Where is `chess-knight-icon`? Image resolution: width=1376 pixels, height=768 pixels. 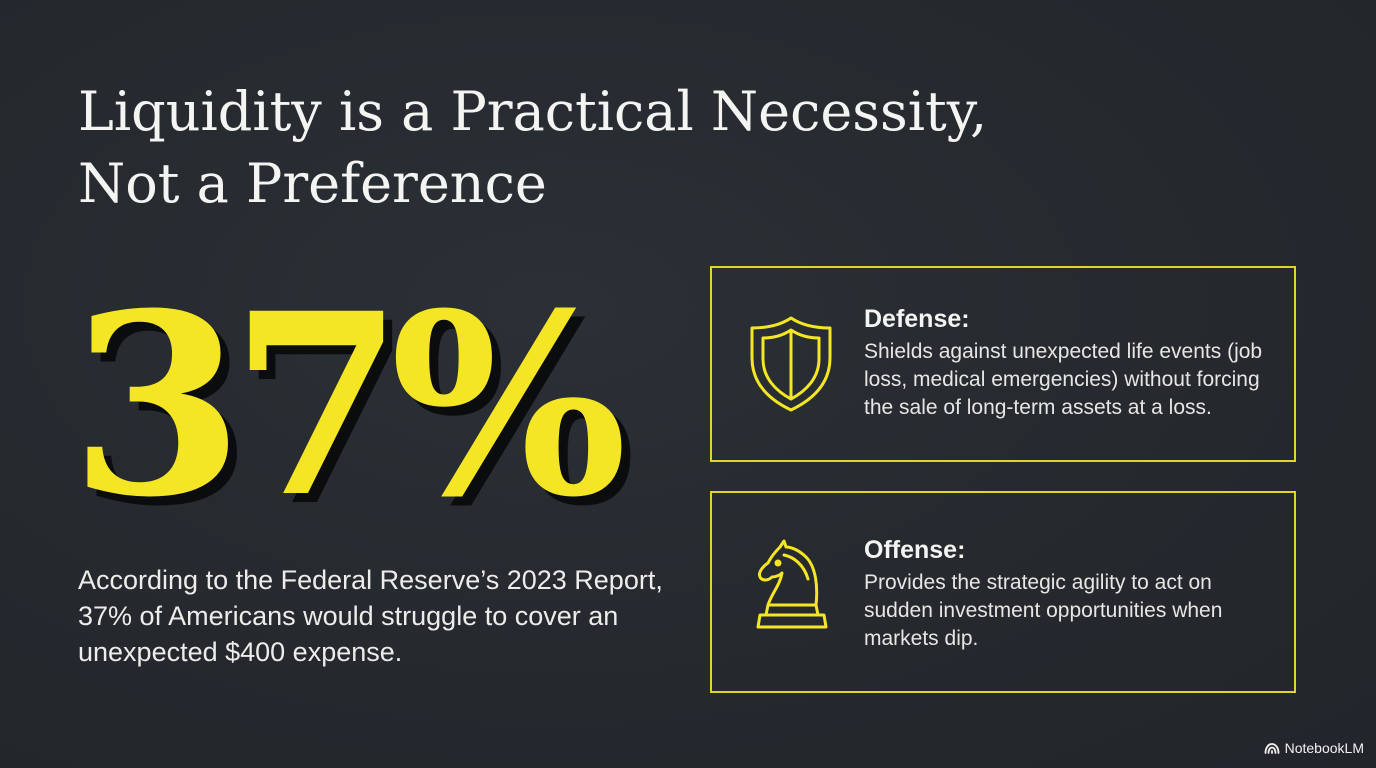
chess-knight-icon is located at coordinates (791, 587).